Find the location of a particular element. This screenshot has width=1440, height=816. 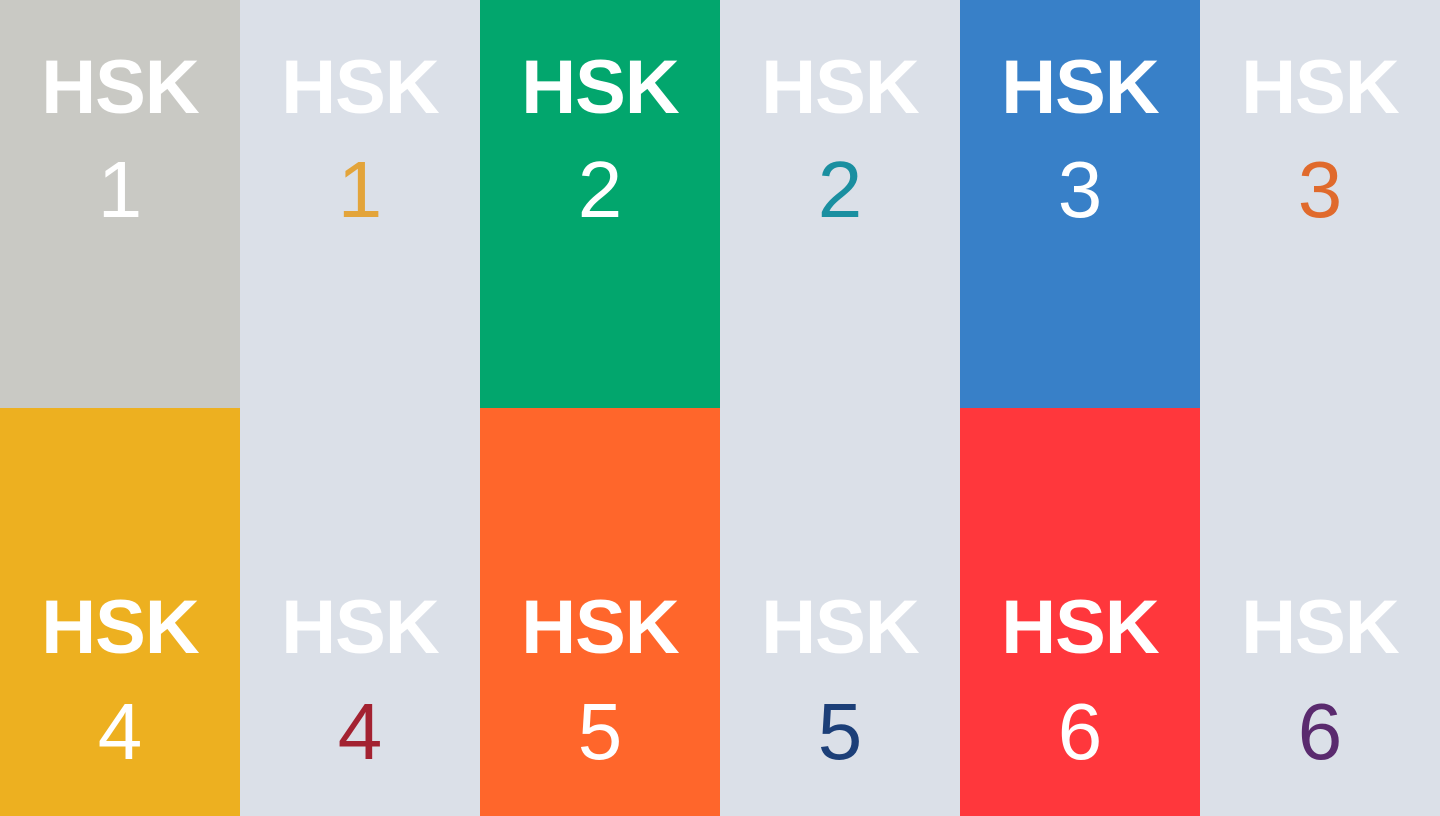

tile-hsk-4-solid: HSK 4 is located at coordinates (120, 612).